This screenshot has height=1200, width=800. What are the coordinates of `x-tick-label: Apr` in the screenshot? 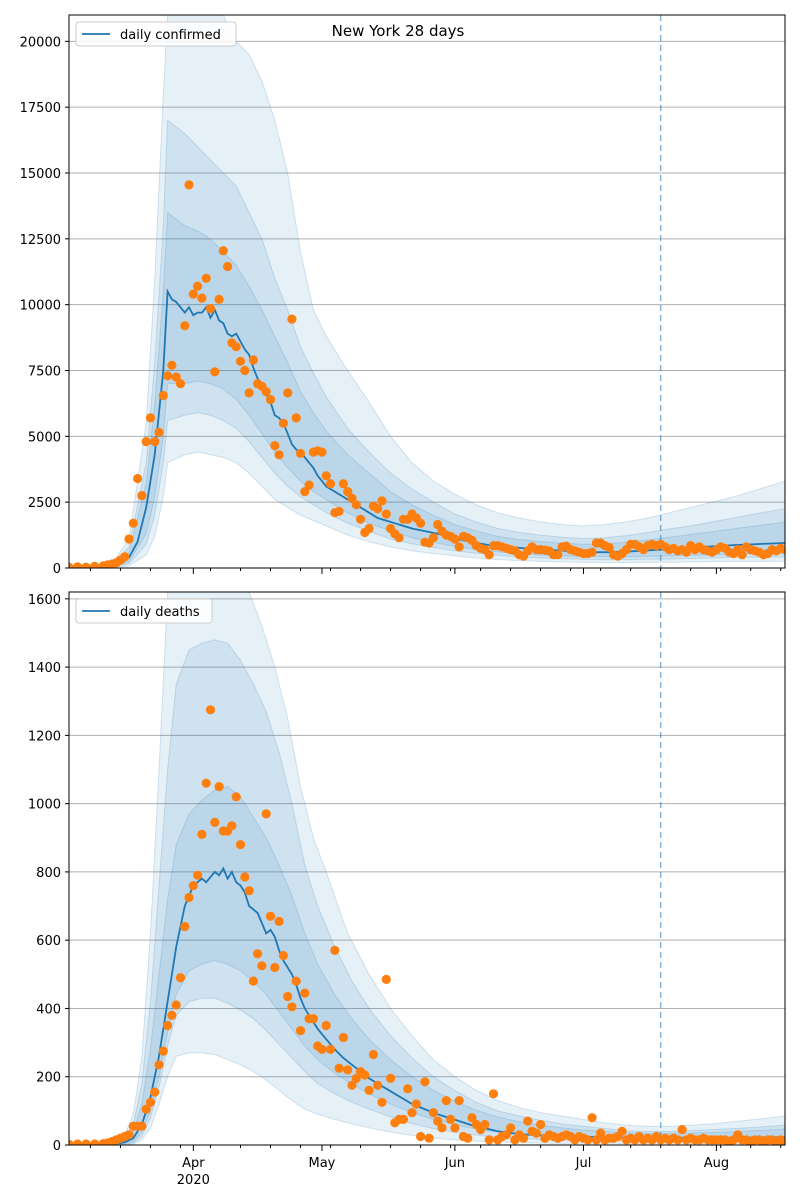 It's located at (193, 1163).